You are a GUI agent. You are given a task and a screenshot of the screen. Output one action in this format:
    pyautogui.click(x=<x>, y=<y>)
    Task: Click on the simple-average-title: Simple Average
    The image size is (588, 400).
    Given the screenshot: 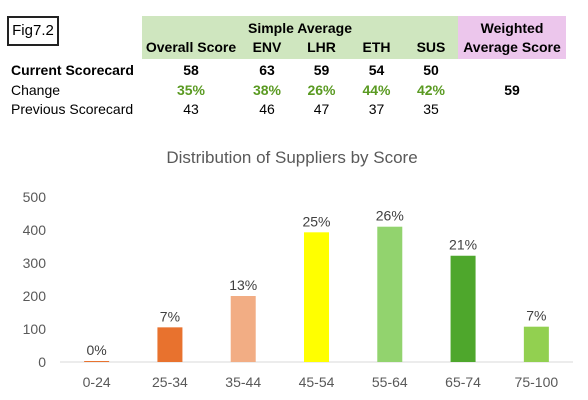 What is the action you would take?
    pyautogui.click(x=299, y=28)
    